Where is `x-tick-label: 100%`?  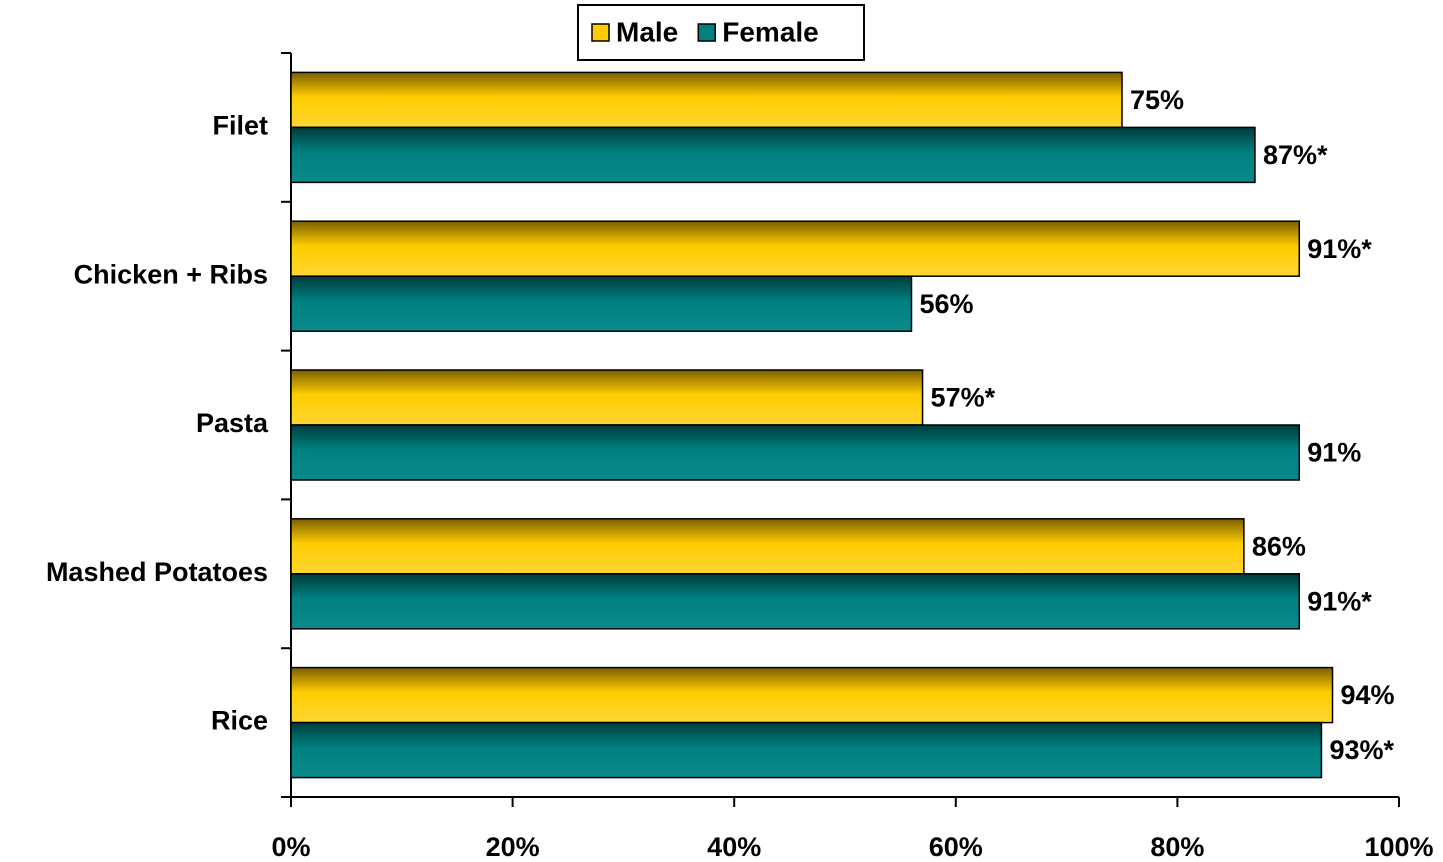
x-tick-label: 100% is located at coordinates (1398, 847).